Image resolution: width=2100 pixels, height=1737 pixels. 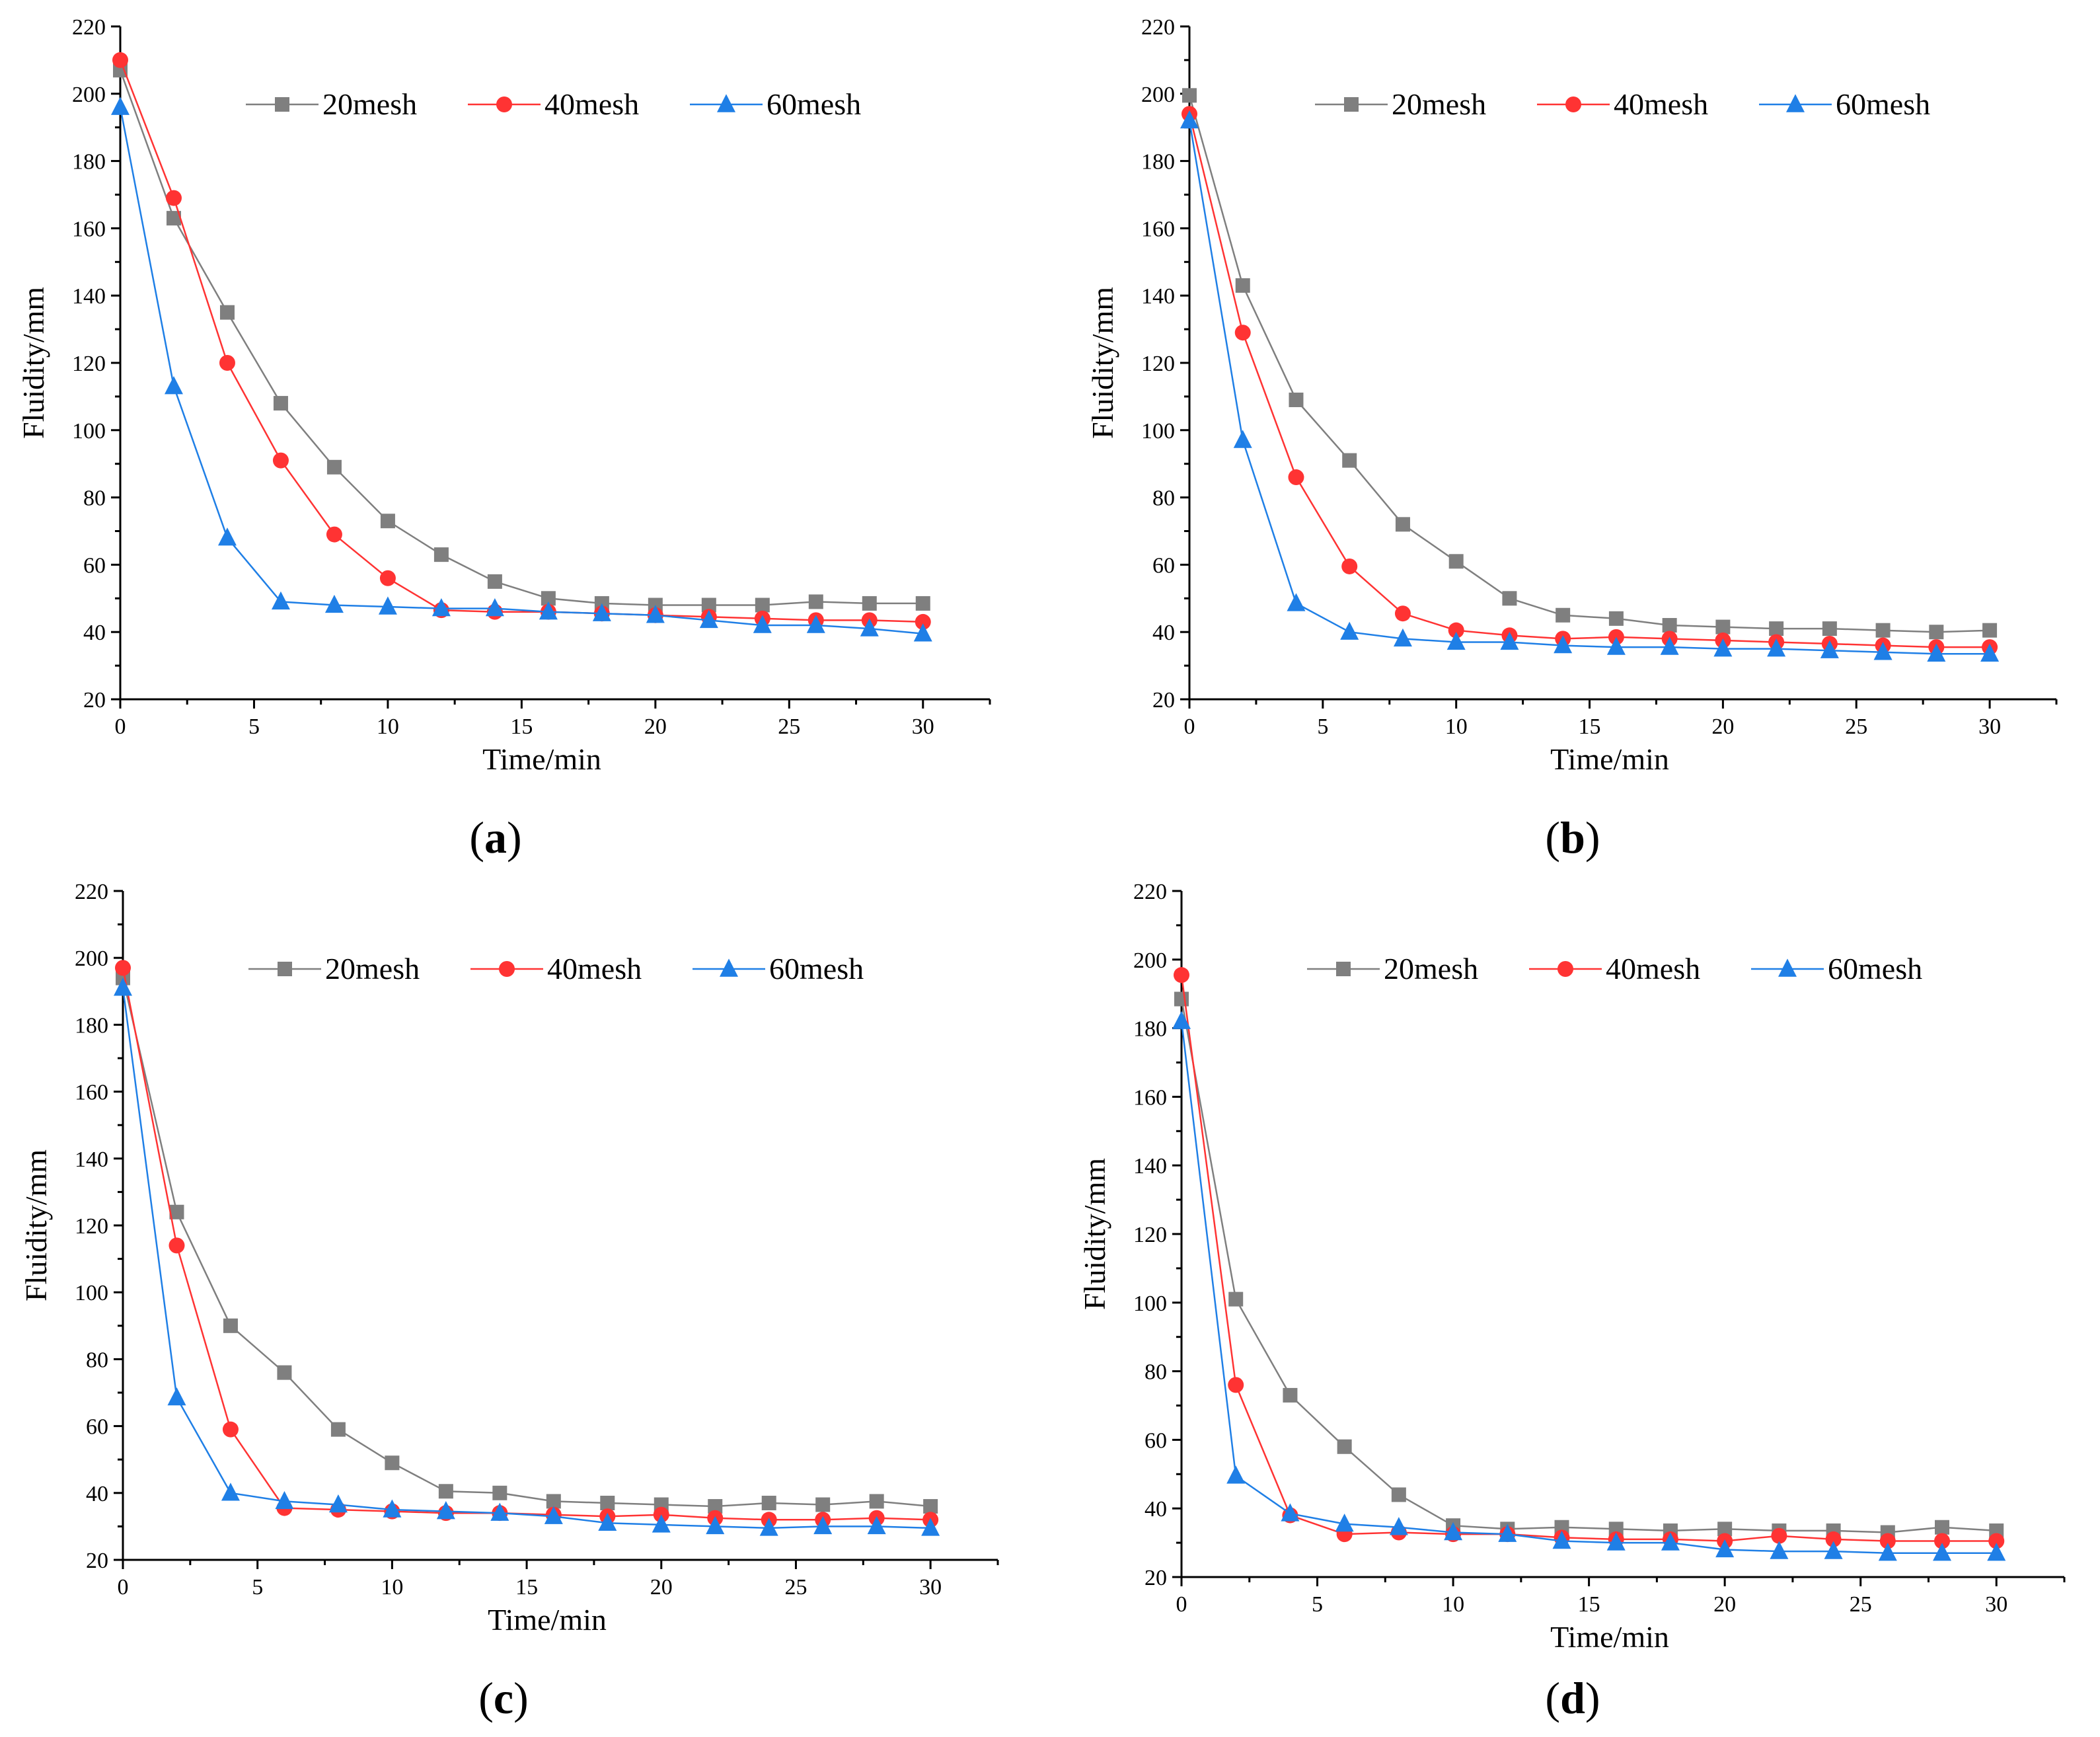 I want to click on series-line-40mesh, so click(x=527, y=1244).